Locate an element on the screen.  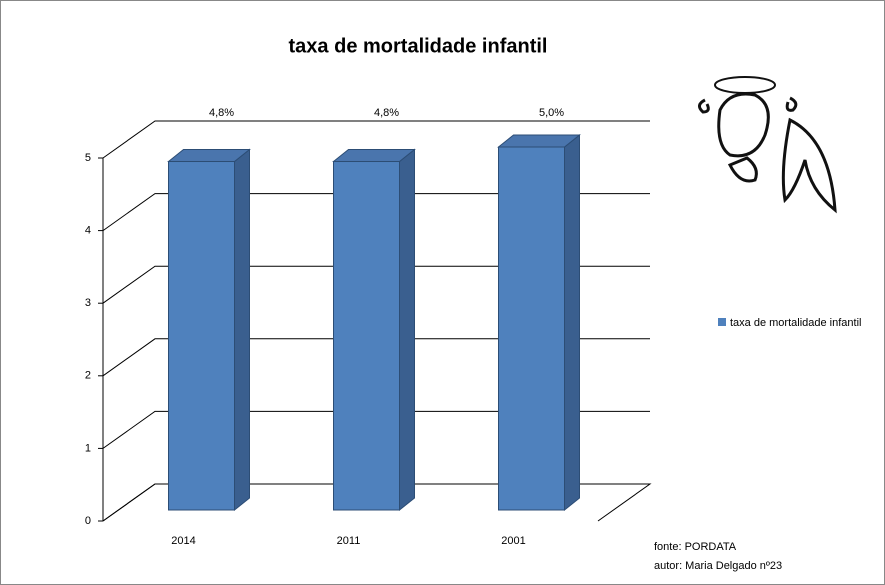
value-label: 5,0% is located at coordinates (551, 113).